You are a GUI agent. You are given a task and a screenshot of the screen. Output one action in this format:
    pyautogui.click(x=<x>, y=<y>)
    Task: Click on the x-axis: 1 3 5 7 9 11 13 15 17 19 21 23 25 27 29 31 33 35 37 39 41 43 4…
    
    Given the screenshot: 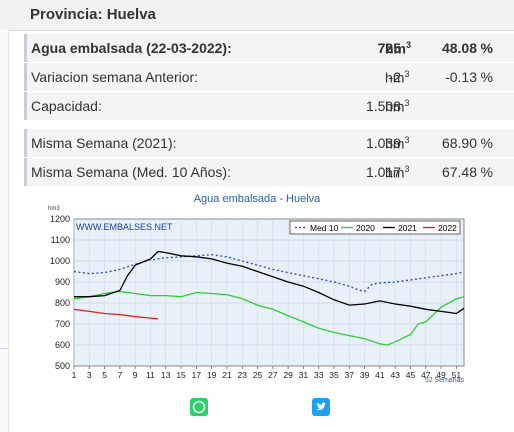 What is the action you would take?
    pyautogui.click(x=267, y=373)
    